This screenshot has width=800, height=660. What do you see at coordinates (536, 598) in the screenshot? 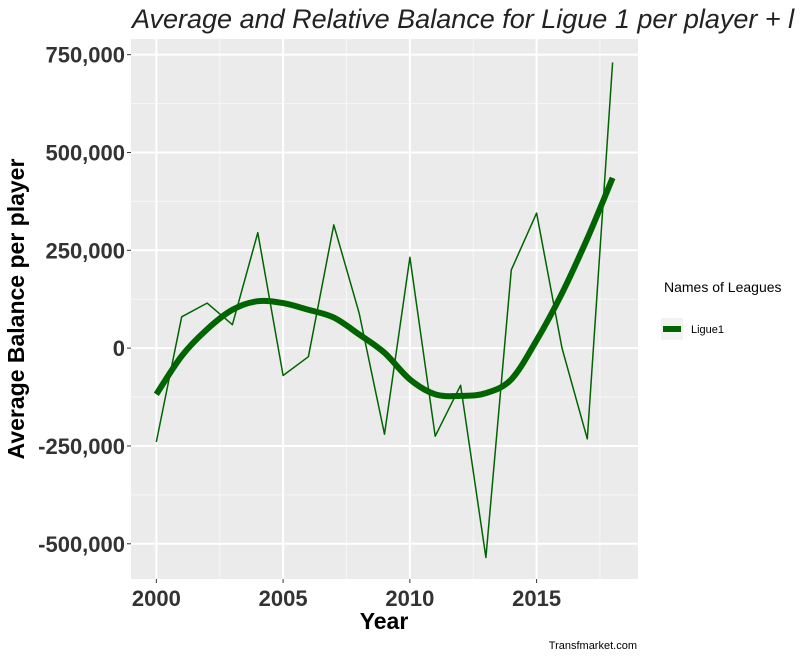
I see `x-tick-label: 2015` at bounding box center [536, 598].